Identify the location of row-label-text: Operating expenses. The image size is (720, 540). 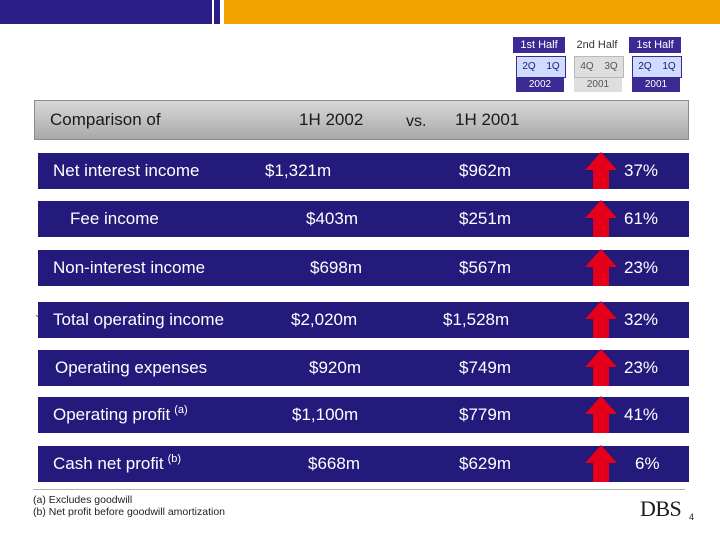
(131, 367).